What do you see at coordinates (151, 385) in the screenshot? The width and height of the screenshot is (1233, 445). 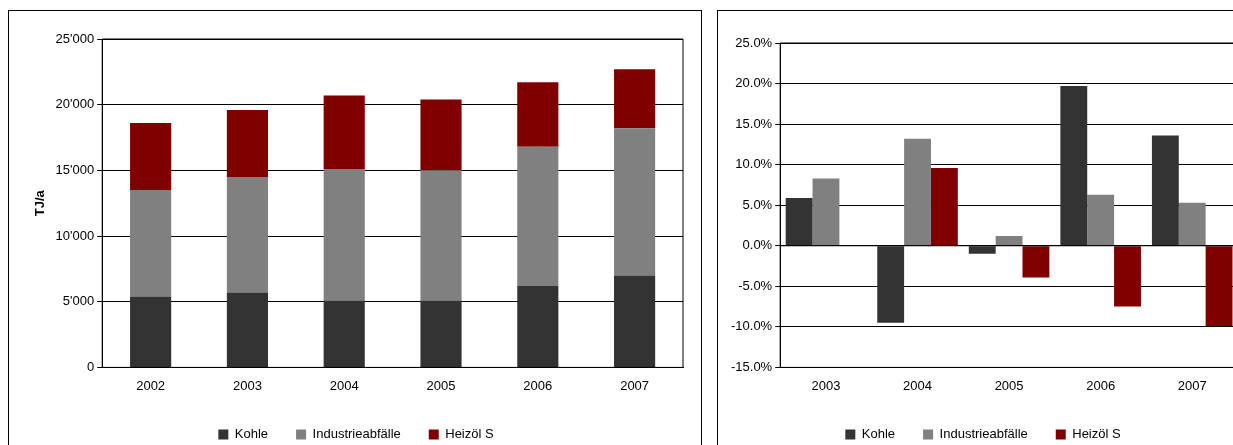 I see `x-tick-label: 2002` at bounding box center [151, 385].